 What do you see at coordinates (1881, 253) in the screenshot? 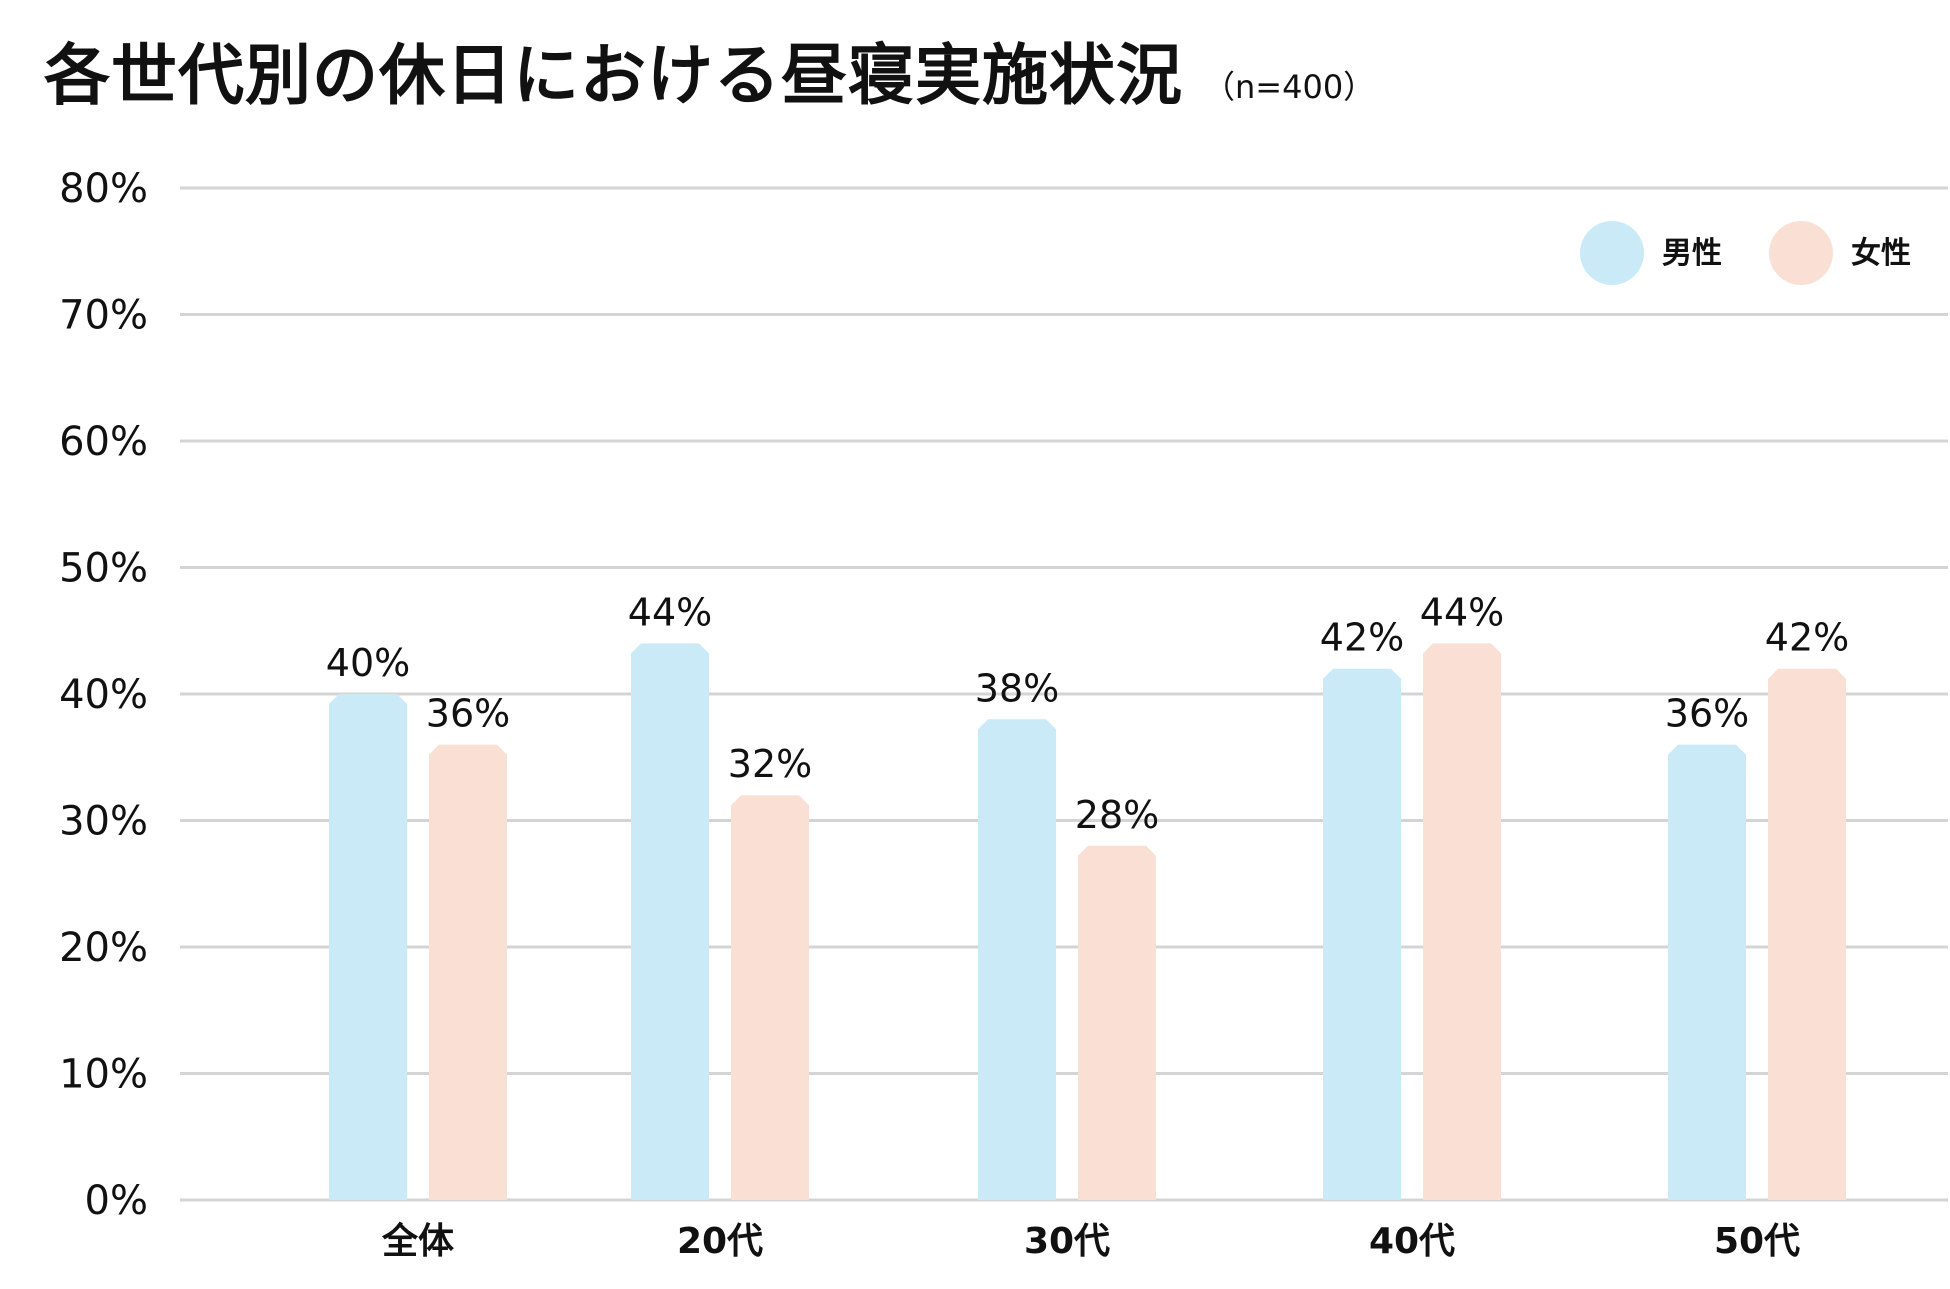
I see `legend-label: 女性` at bounding box center [1881, 253].